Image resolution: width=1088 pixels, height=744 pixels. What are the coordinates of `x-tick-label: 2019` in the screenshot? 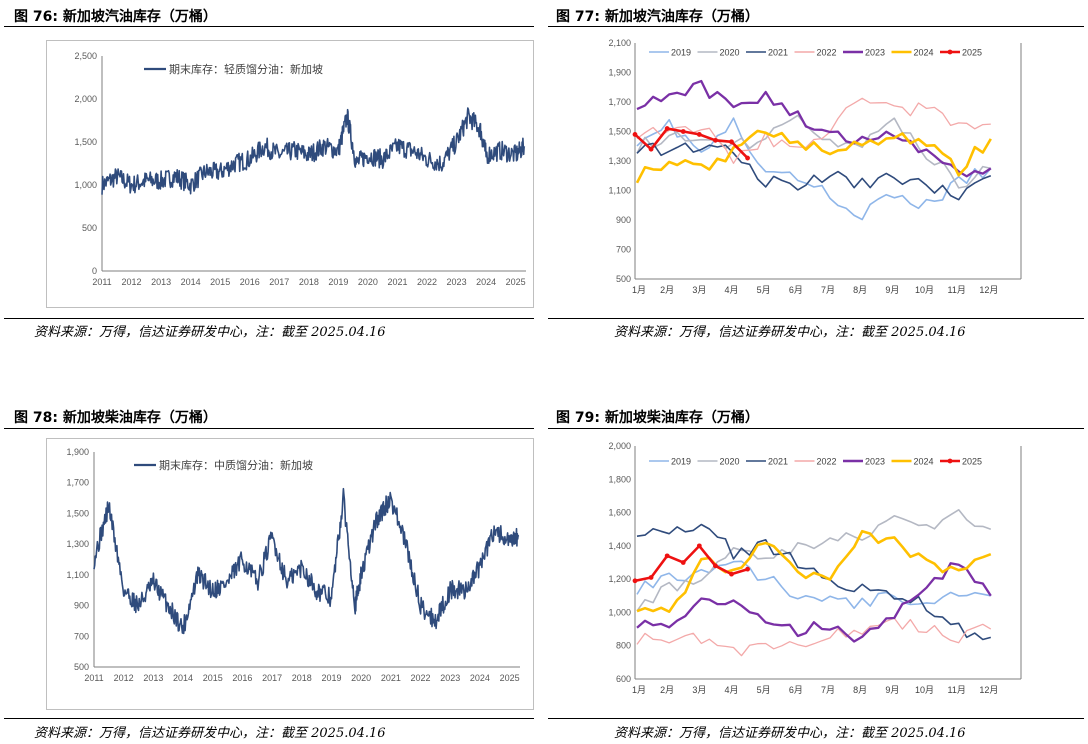 It's located at (331, 678).